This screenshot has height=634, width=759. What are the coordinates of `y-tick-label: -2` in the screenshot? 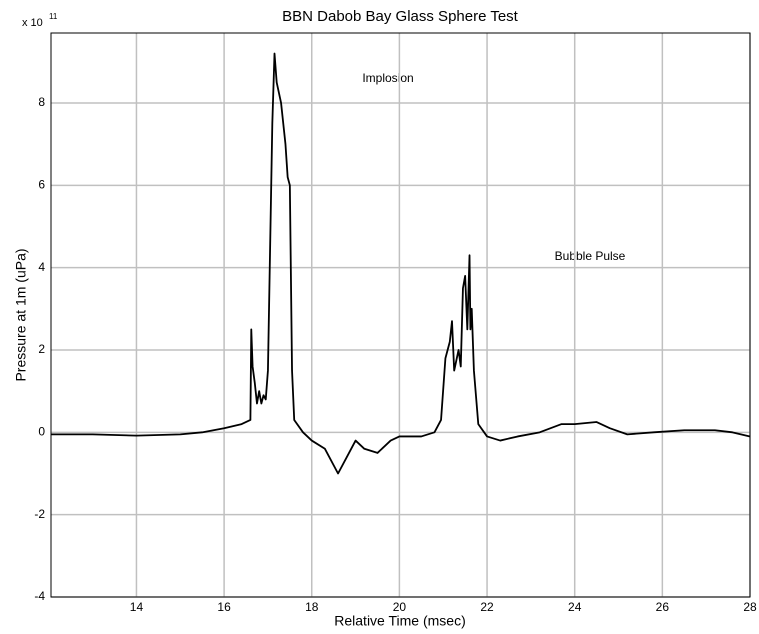 It's located at (39, 514).